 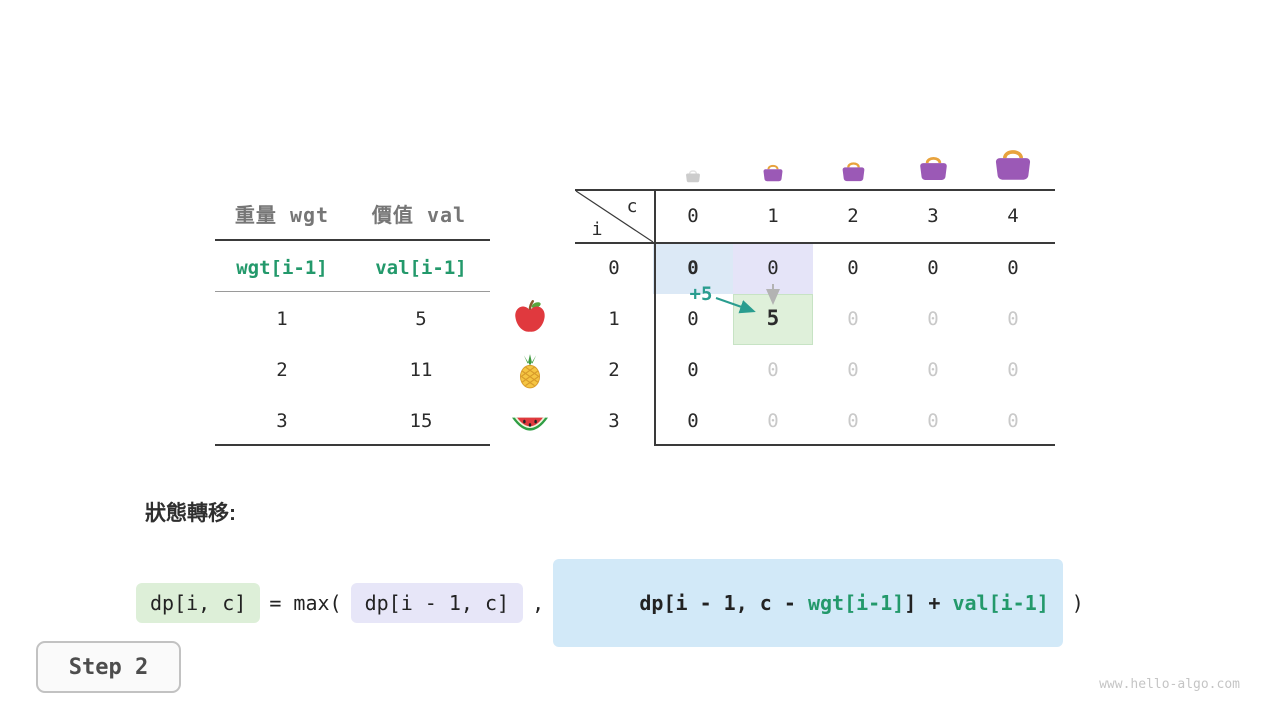 What do you see at coordinates (853, 268) in the screenshot?
I see `dp-cell-0-2: 0` at bounding box center [853, 268].